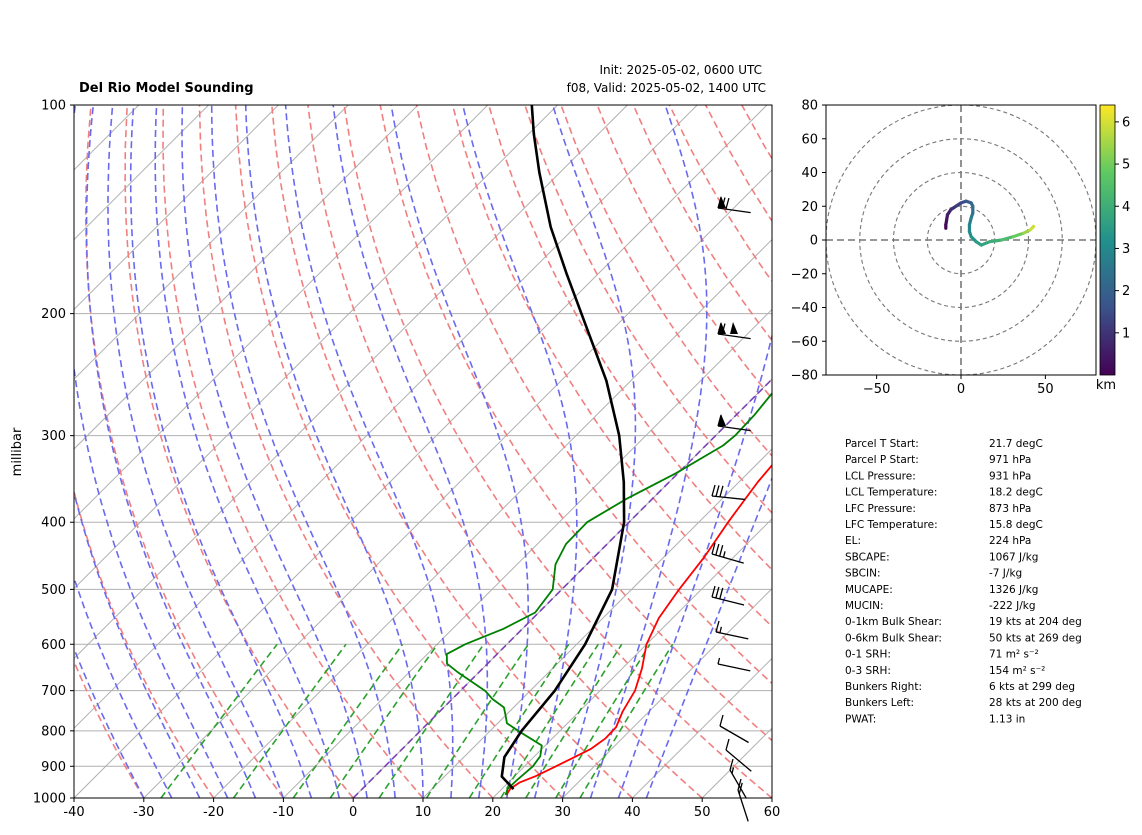 Image resolution: width=1142 pixels, height=835 pixels. Describe the element at coordinates (702, 812) in the screenshot. I see `x-tick-label: 50` at that location.